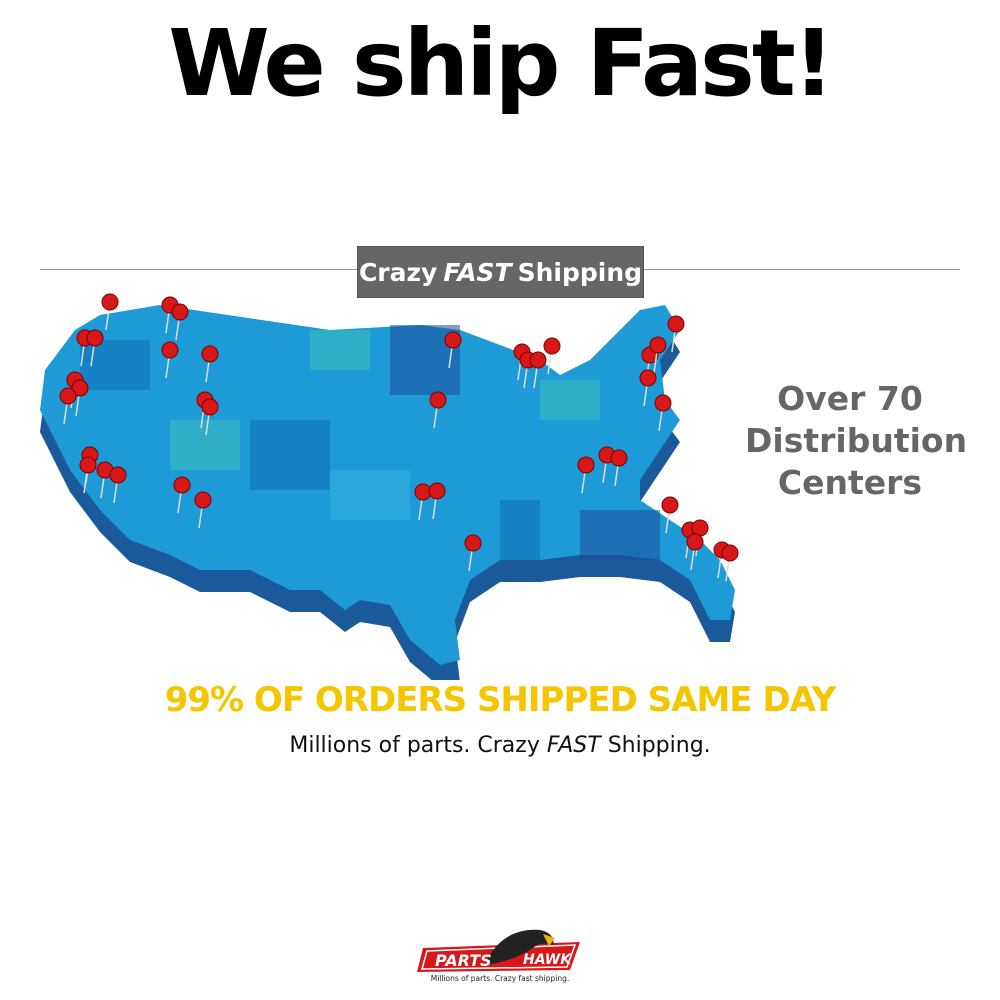  I want to click on same-day-stat: 99% OF ORDERS SHIPPED SAME DAY, so click(500, 700).